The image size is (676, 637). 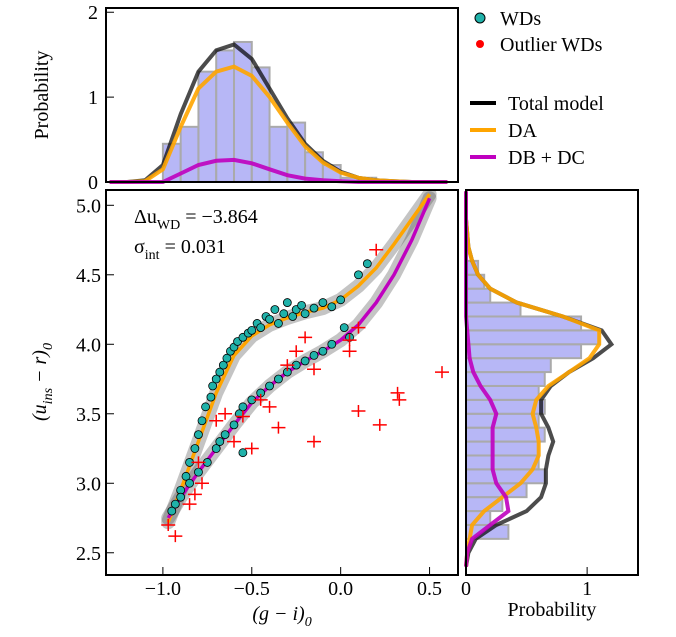 I want to click on annotation-part: Δu, so click(x=145, y=217).